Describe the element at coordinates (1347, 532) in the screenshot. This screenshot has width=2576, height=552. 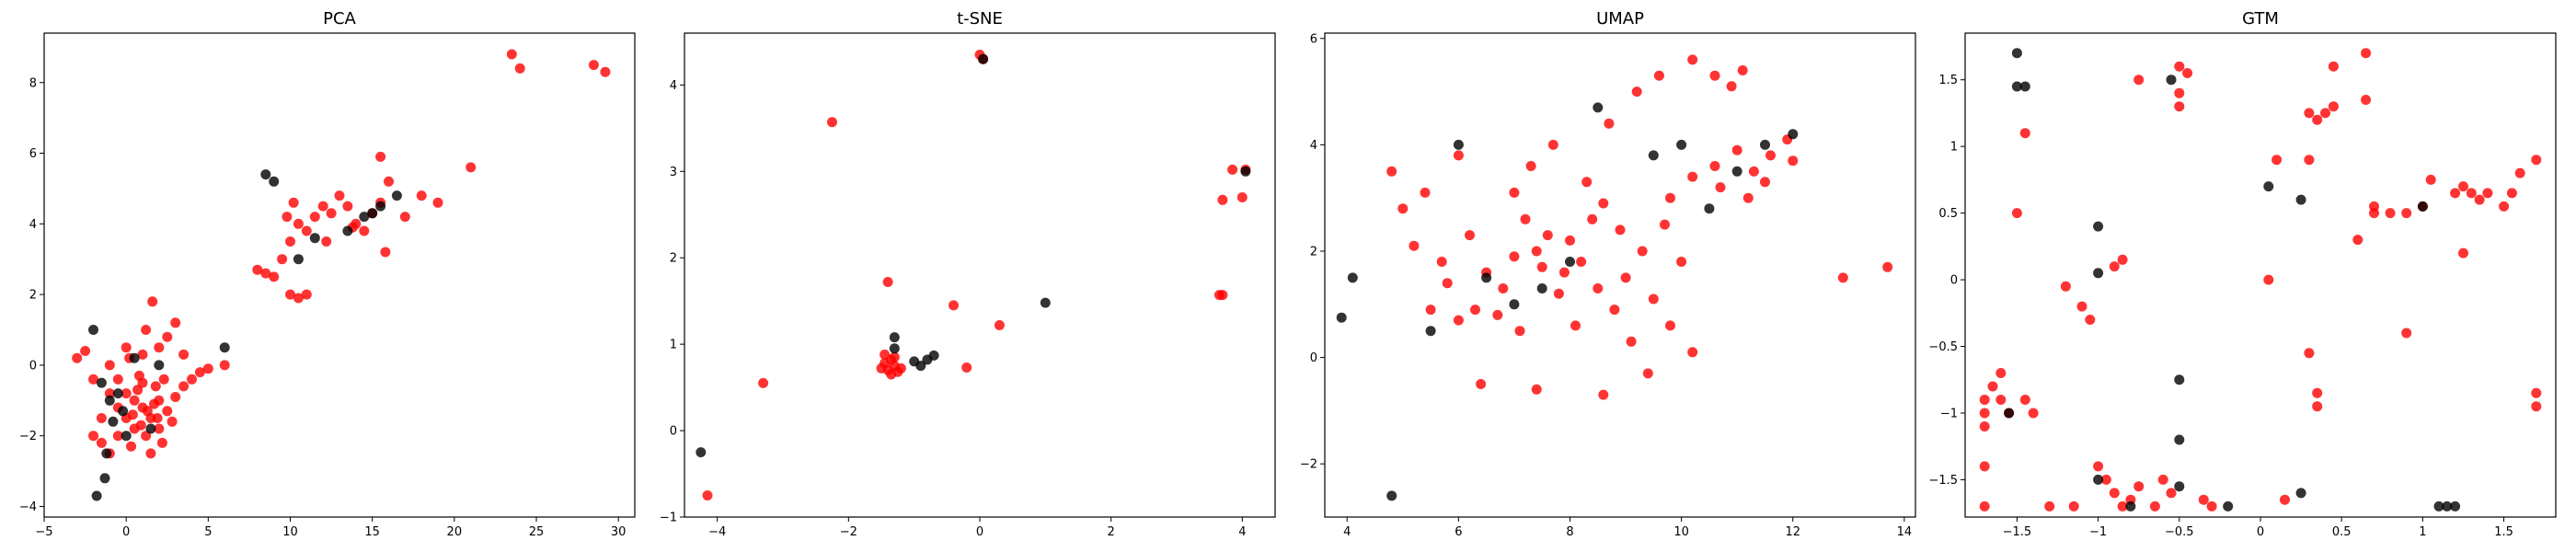
I see `x-tick-label: 4` at that location.